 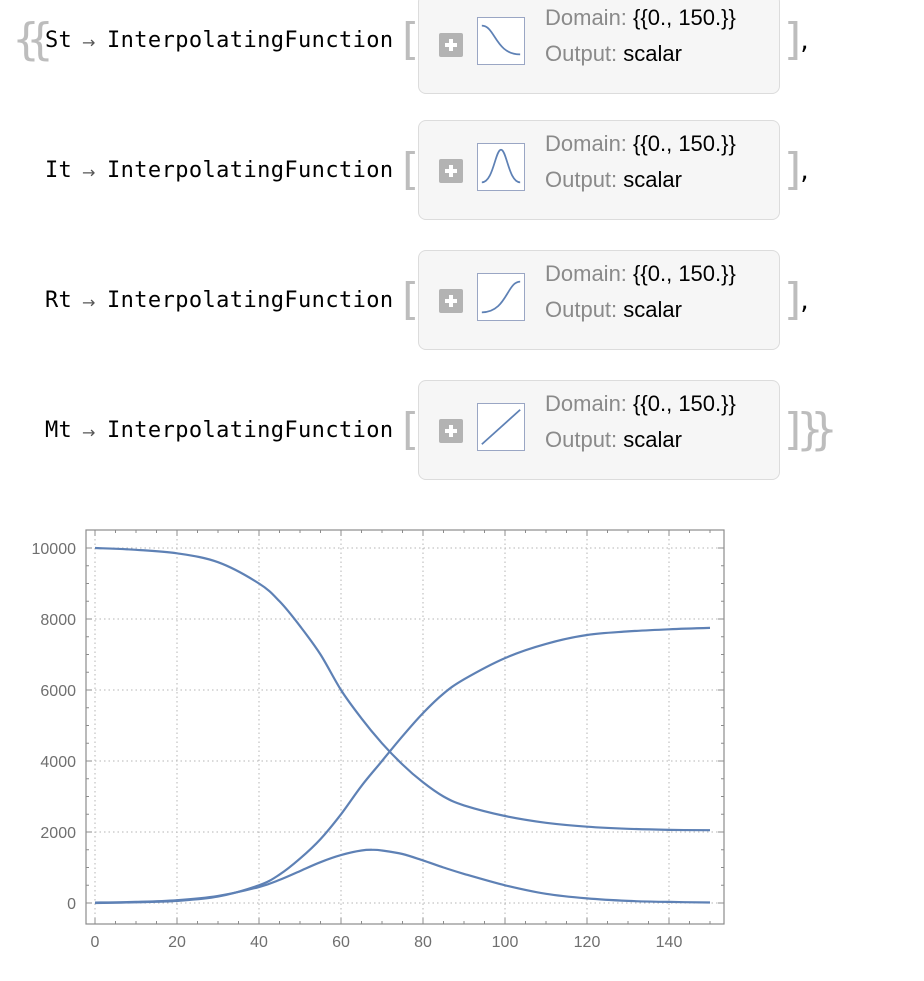 What do you see at coordinates (58, 691) in the screenshot?
I see `y-tick-label: 6000` at bounding box center [58, 691].